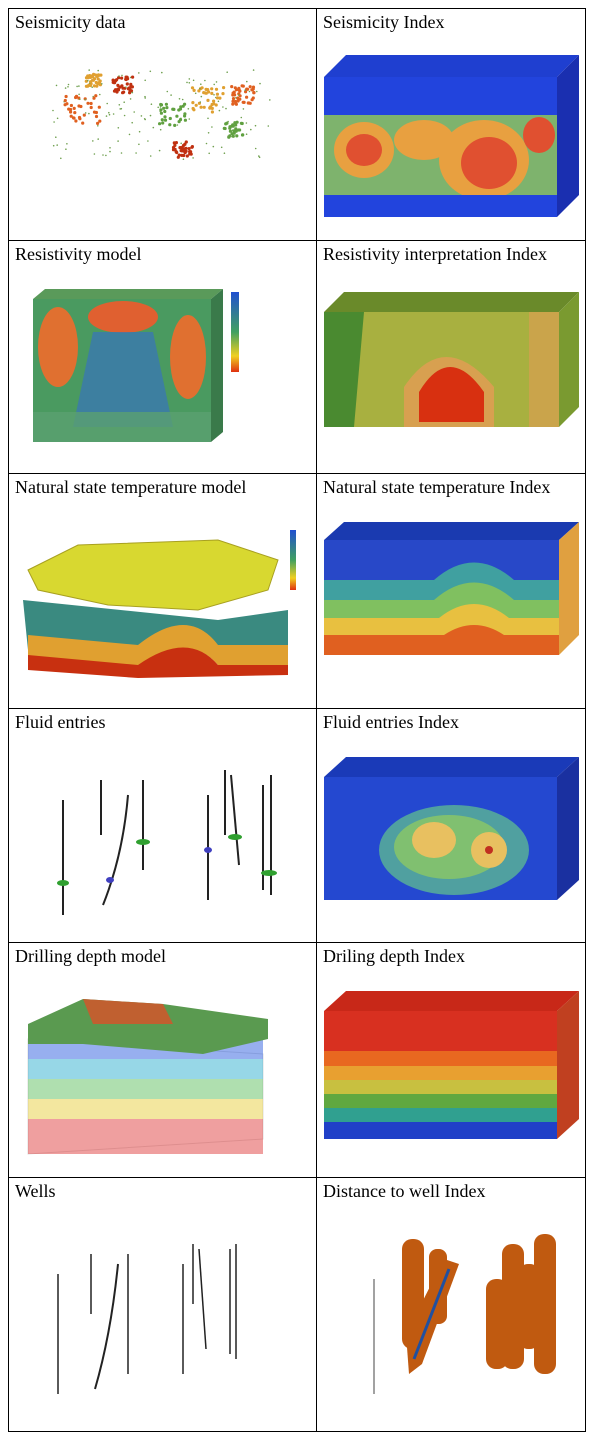 The width and height of the screenshot is (590, 1432). Describe the element at coordinates (202, 1299) in the screenshot. I see `illustration-line` at that location.